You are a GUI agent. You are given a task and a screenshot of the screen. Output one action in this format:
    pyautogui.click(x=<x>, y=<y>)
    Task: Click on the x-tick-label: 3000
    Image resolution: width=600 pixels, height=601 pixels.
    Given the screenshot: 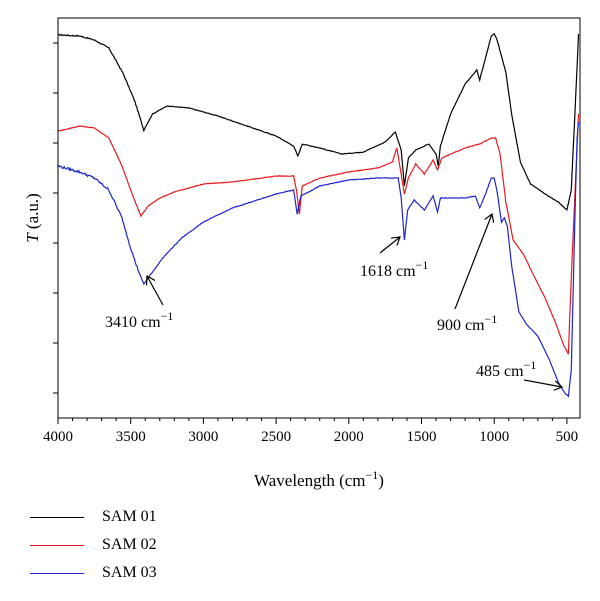 What is the action you would take?
    pyautogui.click(x=203, y=437)
    